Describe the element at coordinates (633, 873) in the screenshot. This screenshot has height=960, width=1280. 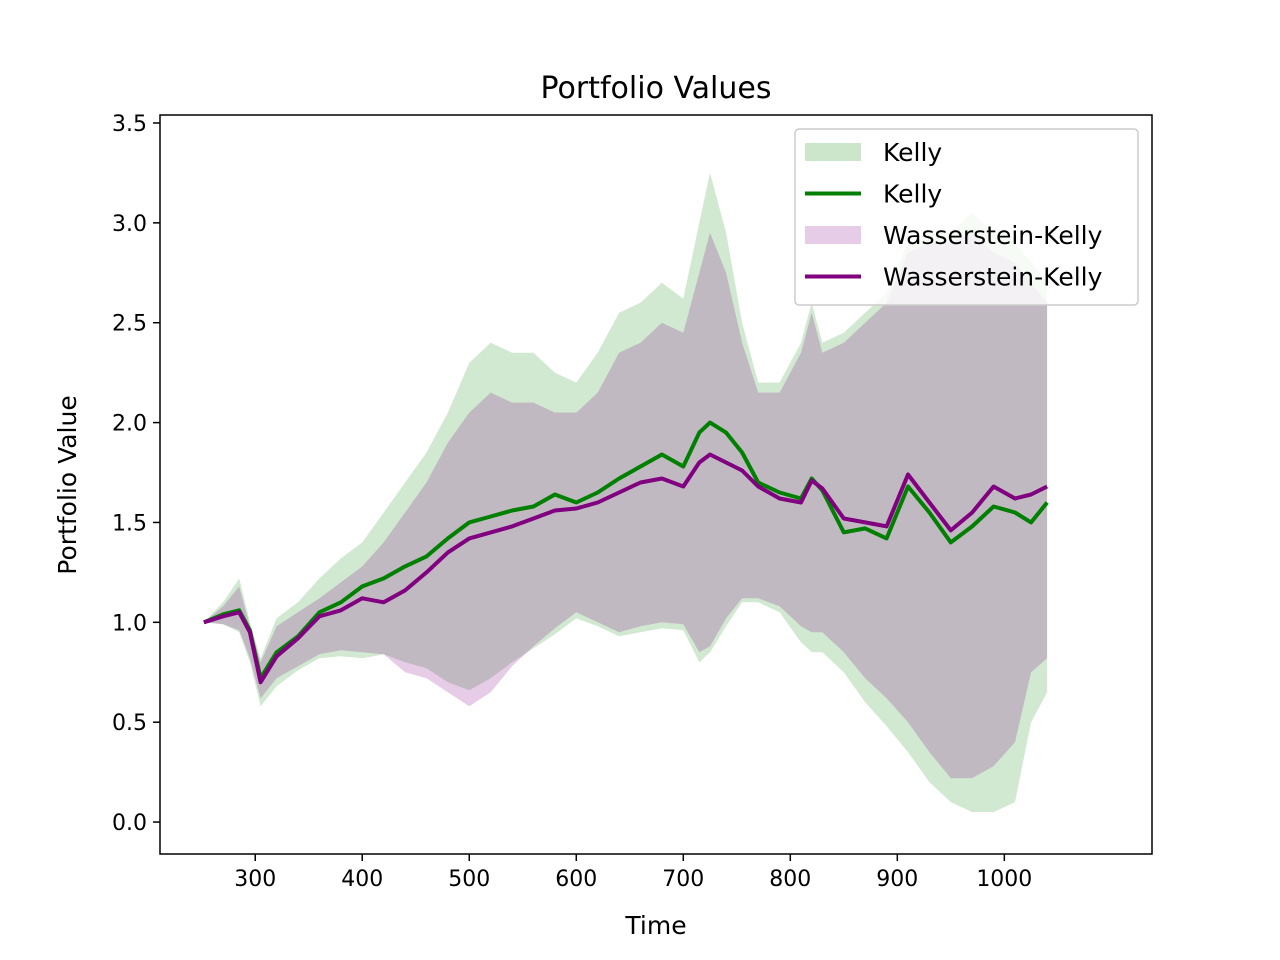
I see `x-axis: 300 400 500 600 700 800 900 1000` at that location.